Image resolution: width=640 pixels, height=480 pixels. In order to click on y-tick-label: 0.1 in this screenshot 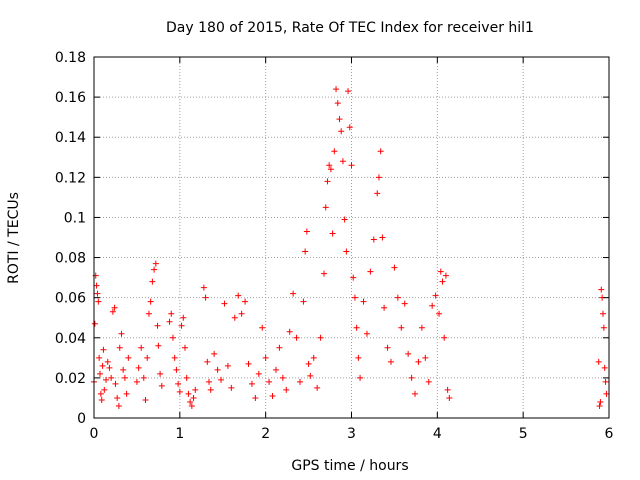, I will do `click(75, 218)`.